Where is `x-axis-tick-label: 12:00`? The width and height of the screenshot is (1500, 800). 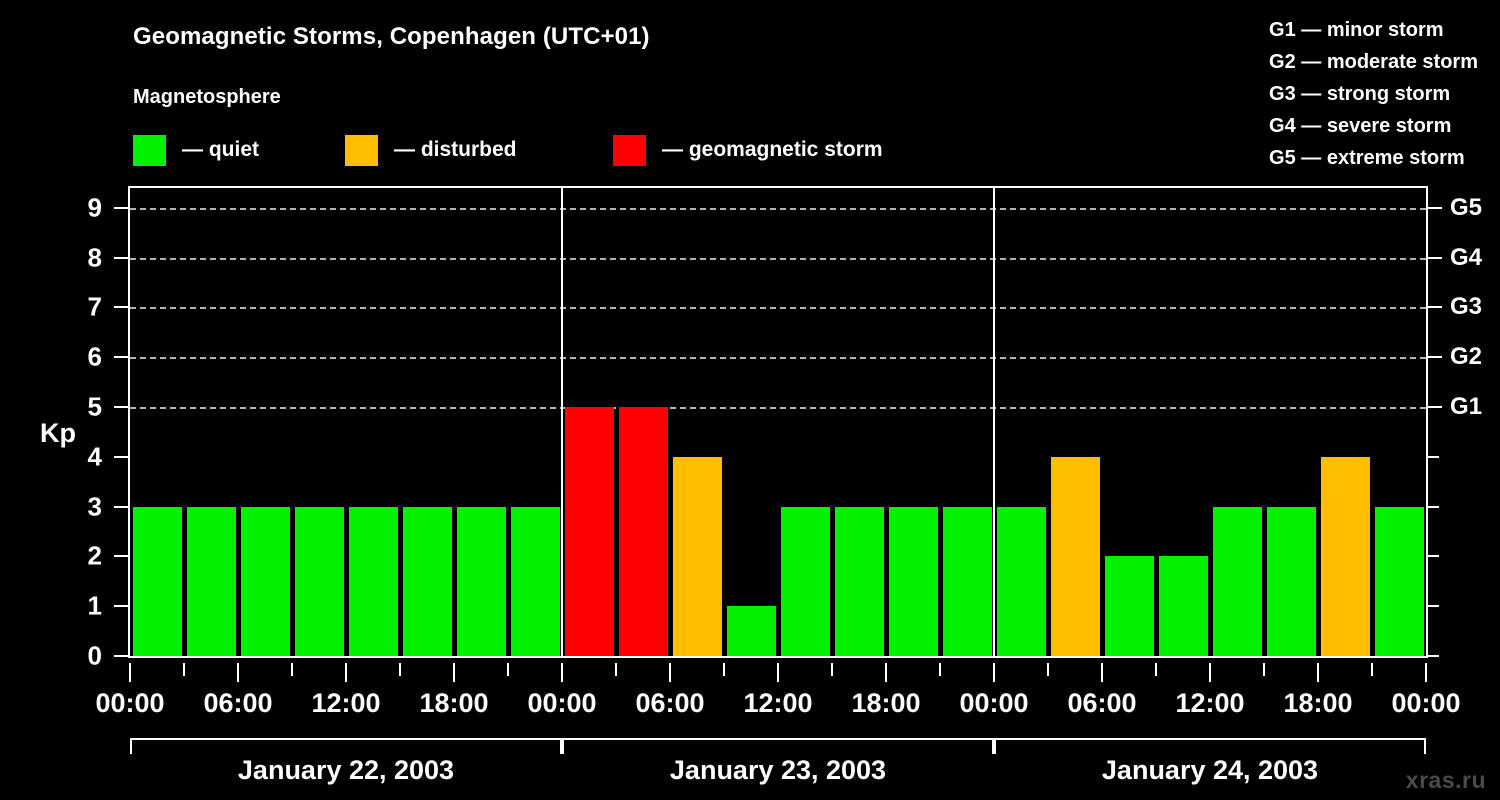
x-axis-tick-label: 12:00 is located at coordinates (778, 703).